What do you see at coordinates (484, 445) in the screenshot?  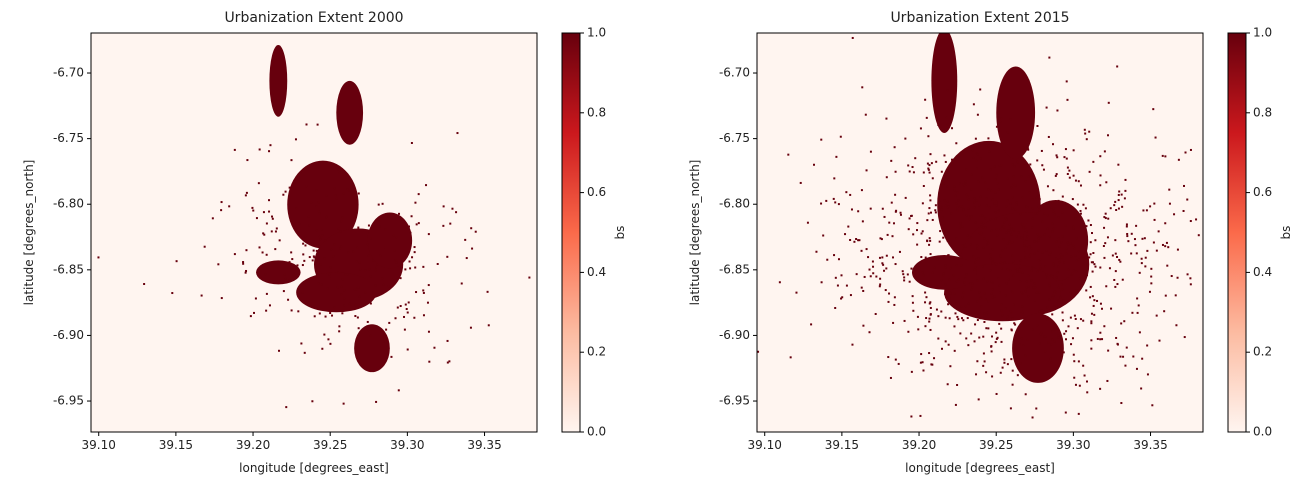 I see `x-tick-label: 39.35` at bounding box center [484, 445].